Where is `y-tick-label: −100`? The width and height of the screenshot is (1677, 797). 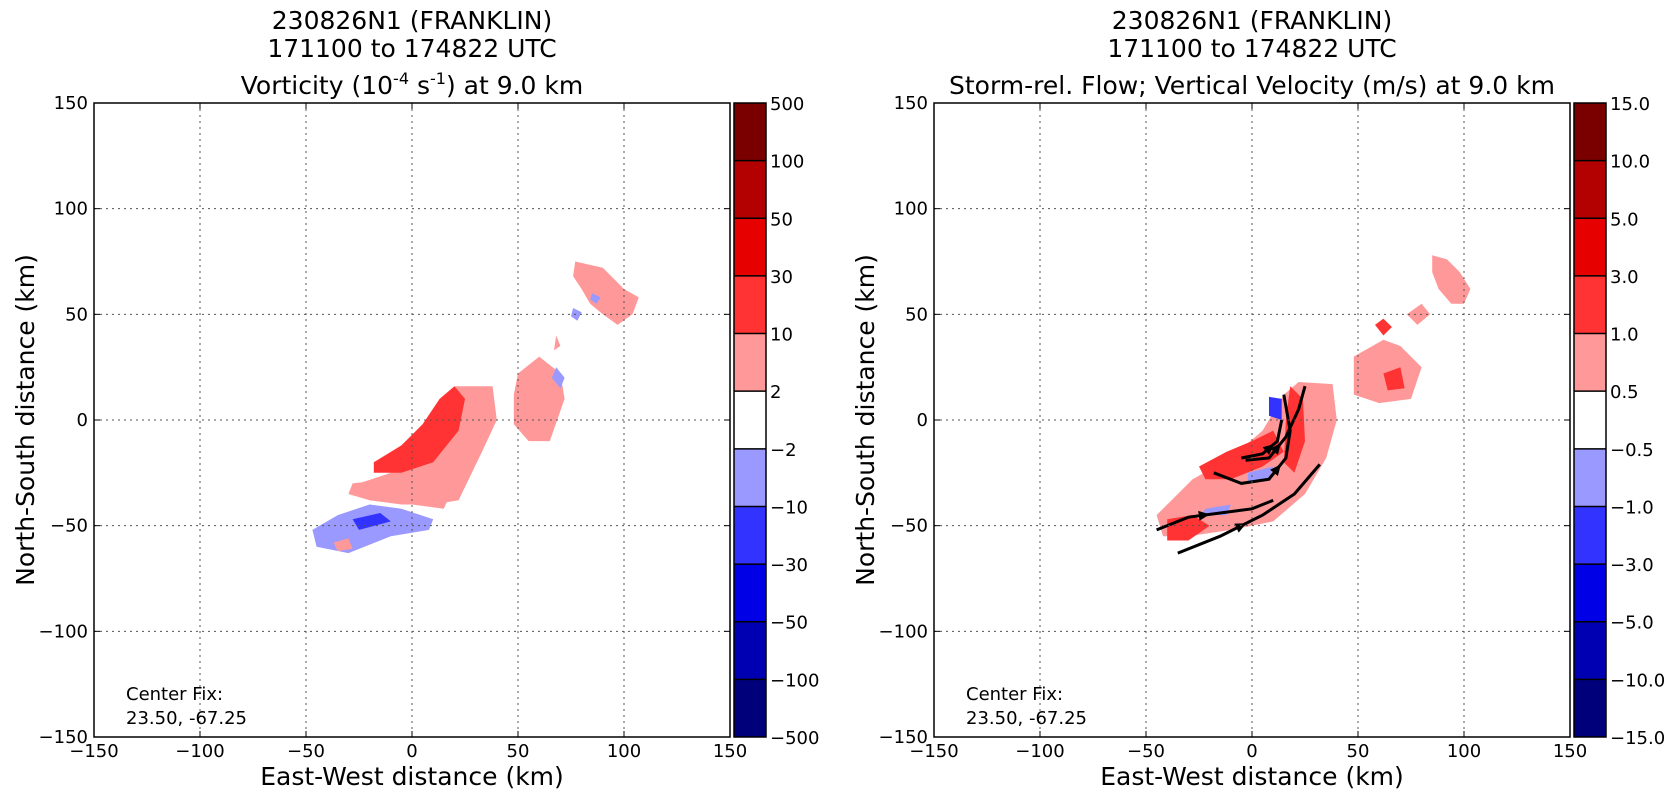 y-tick-label: −100 is located at coordinates (903, 631).